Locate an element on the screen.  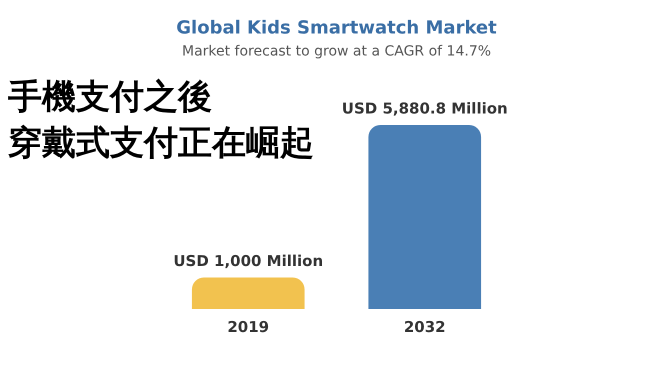
chart-subtitle: Market forecast to grow at a CAGR of 14.7% is located at coordinates (337, 52).